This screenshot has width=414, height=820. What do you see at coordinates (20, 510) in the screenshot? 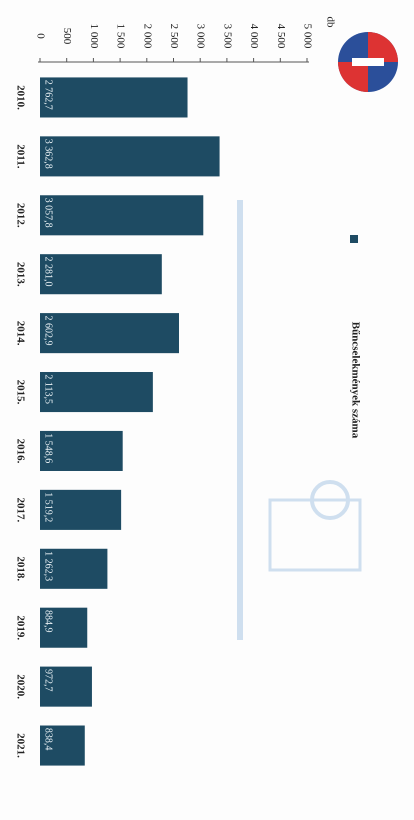
I see `category-label: 2017.` at bounding box center [20, 510].